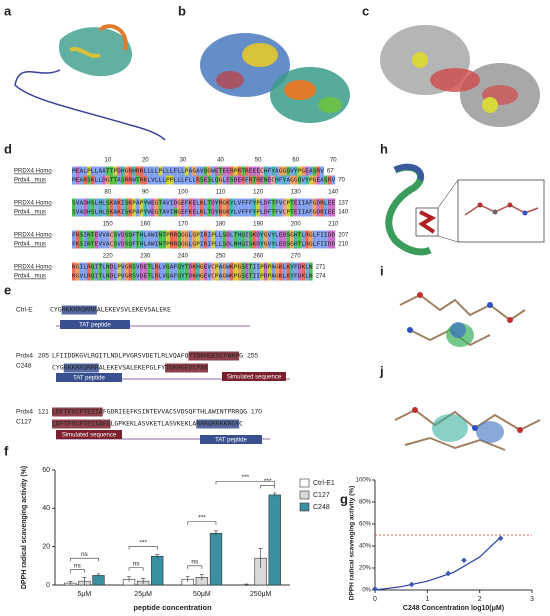 The image size is (550, 616). Describe the element at coordinates (48, 585) in the screenshot. I see `y-tick-label: 0` at that location.